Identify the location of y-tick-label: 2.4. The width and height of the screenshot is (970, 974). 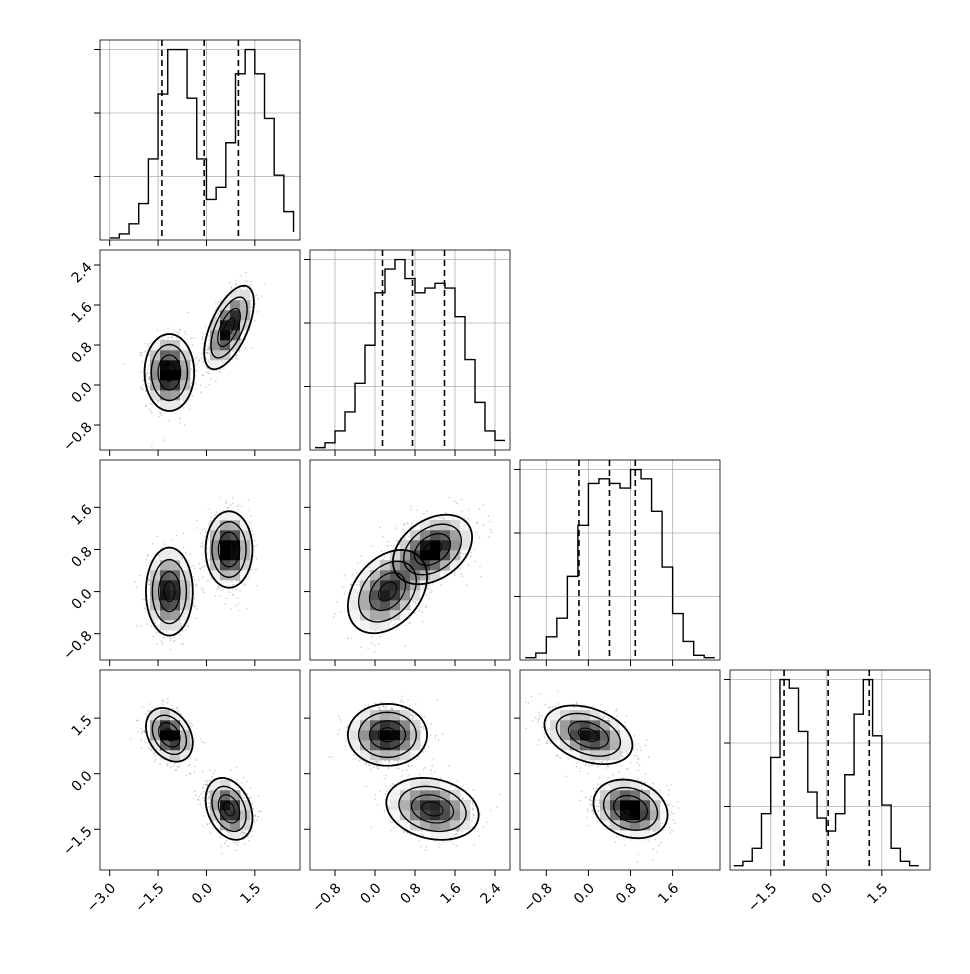
(82, 272).